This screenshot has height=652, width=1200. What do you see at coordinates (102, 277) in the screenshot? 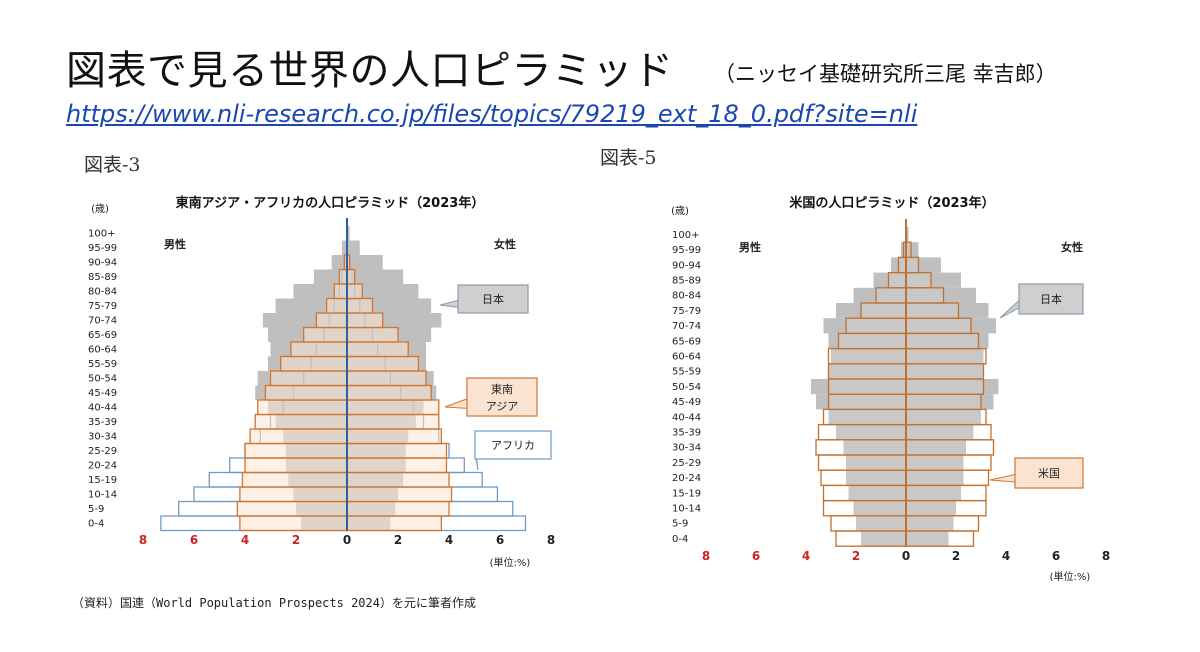
I see `fig3-age-tick-17: 85-89` at bounding box center [102, 277].